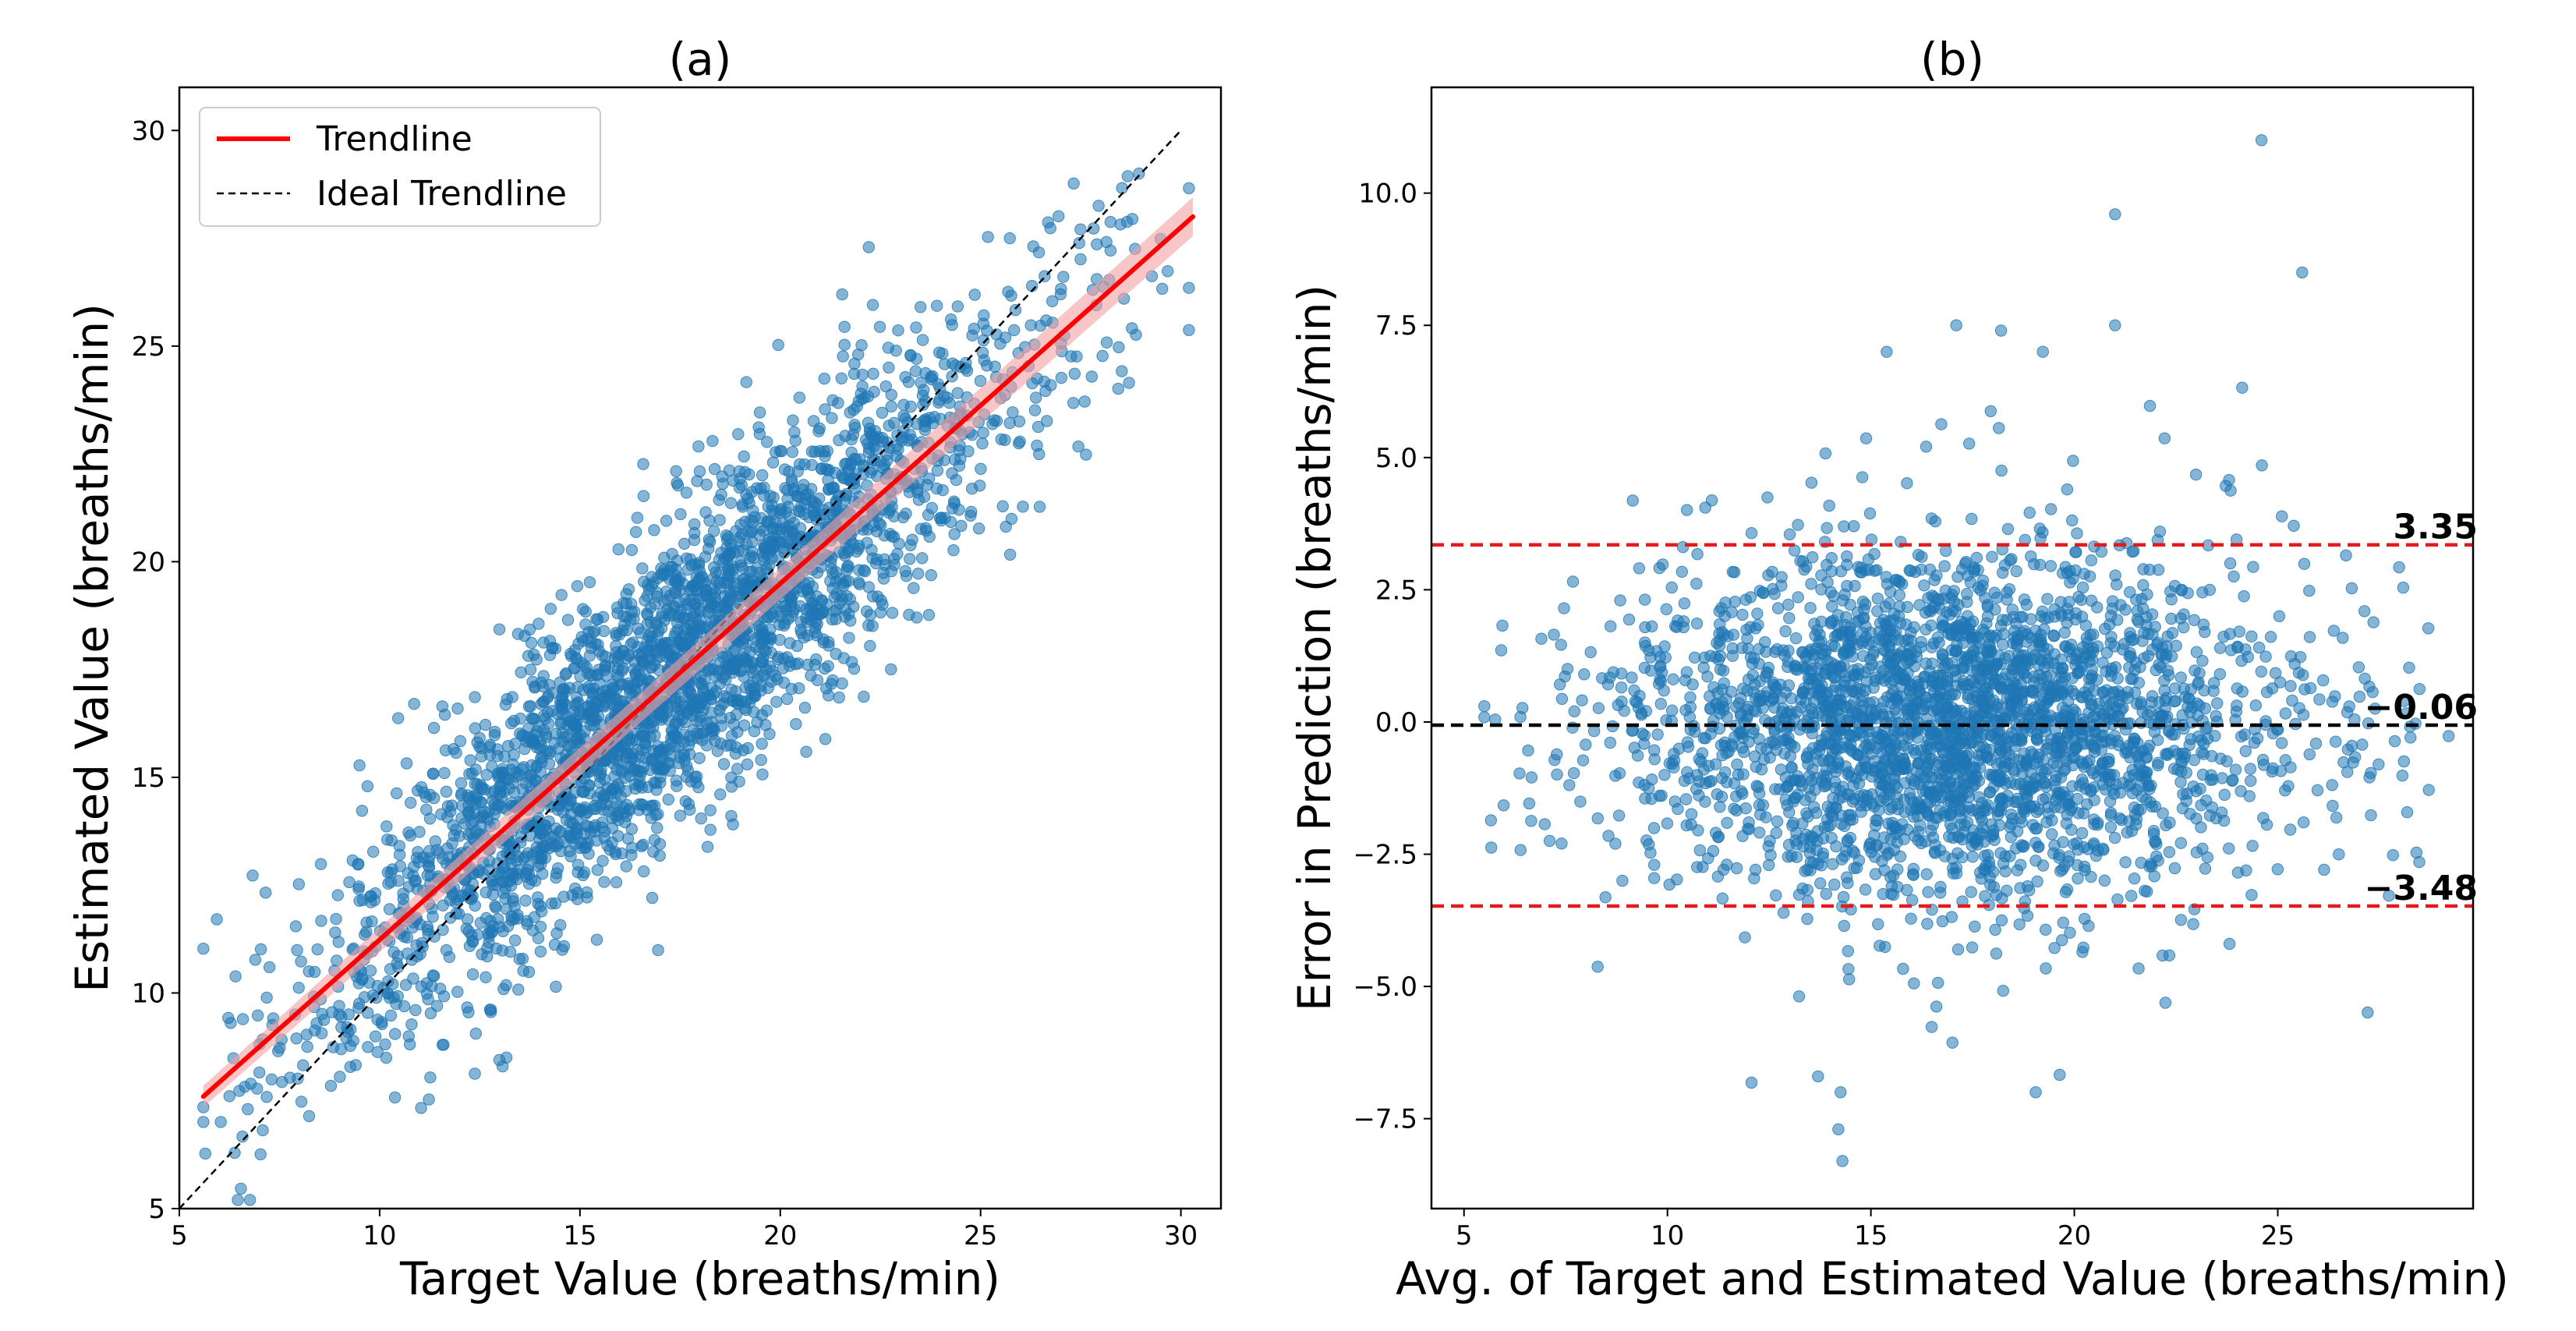  I want to click on y-tick-label: 5, so click(156, 1209).